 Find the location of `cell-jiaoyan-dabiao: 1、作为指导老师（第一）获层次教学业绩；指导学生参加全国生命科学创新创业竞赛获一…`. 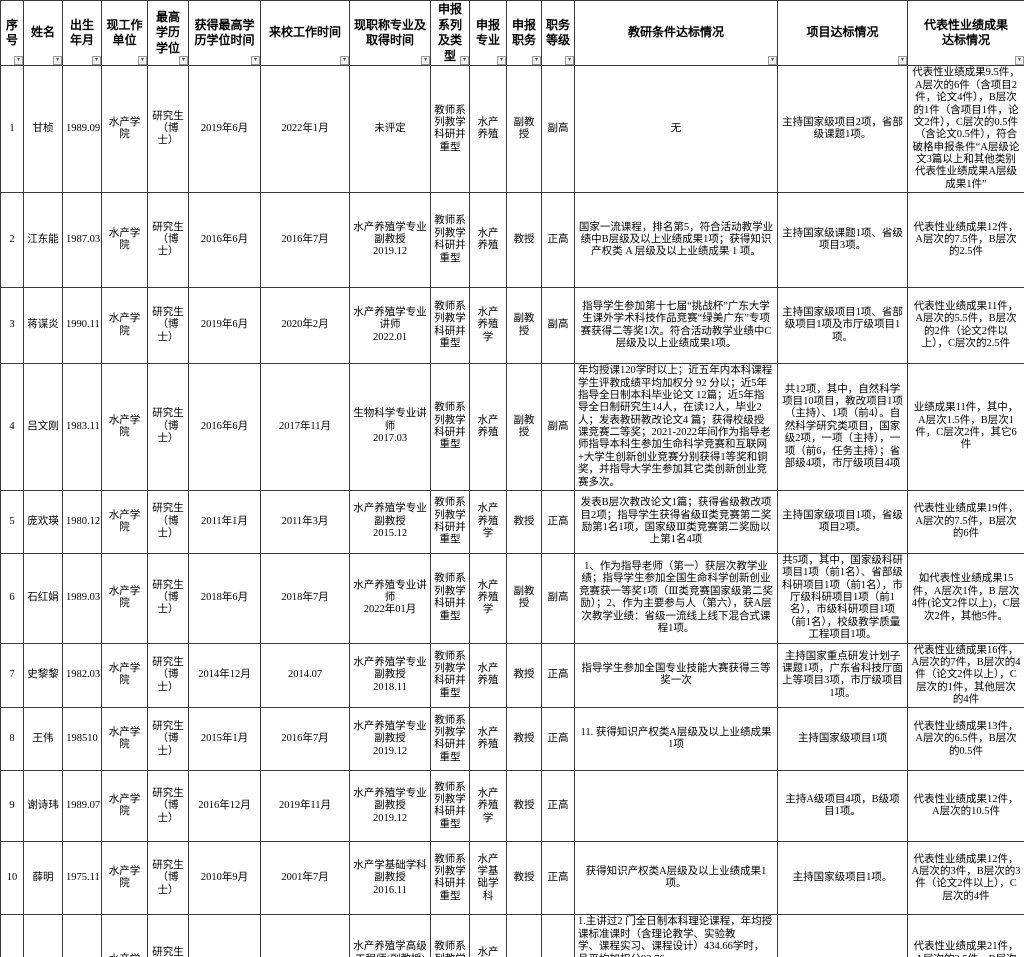

cell-jiaoyan-dabiao: 1、作为指导老师（第一）获层次教学业绩；指导学生参加全国生命科学创新创业竞赛获一… is located at coordinates (676, 598).